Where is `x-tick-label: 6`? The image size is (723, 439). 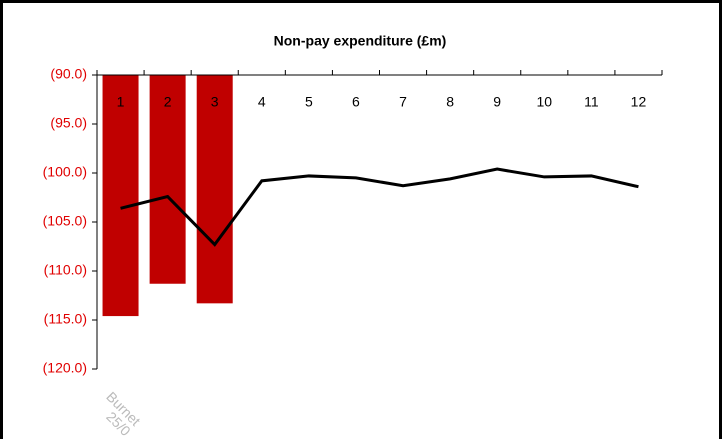
x-tick-label: 6 is located at coordinates (356, 102).